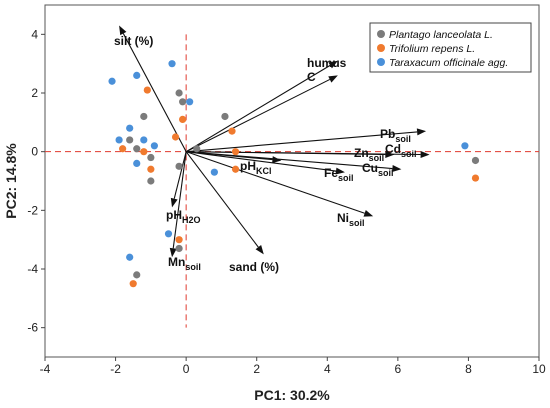 The height and width of the screenshot is (408, 550). I want to click on x-tick-label: -4, so click(45, 369).